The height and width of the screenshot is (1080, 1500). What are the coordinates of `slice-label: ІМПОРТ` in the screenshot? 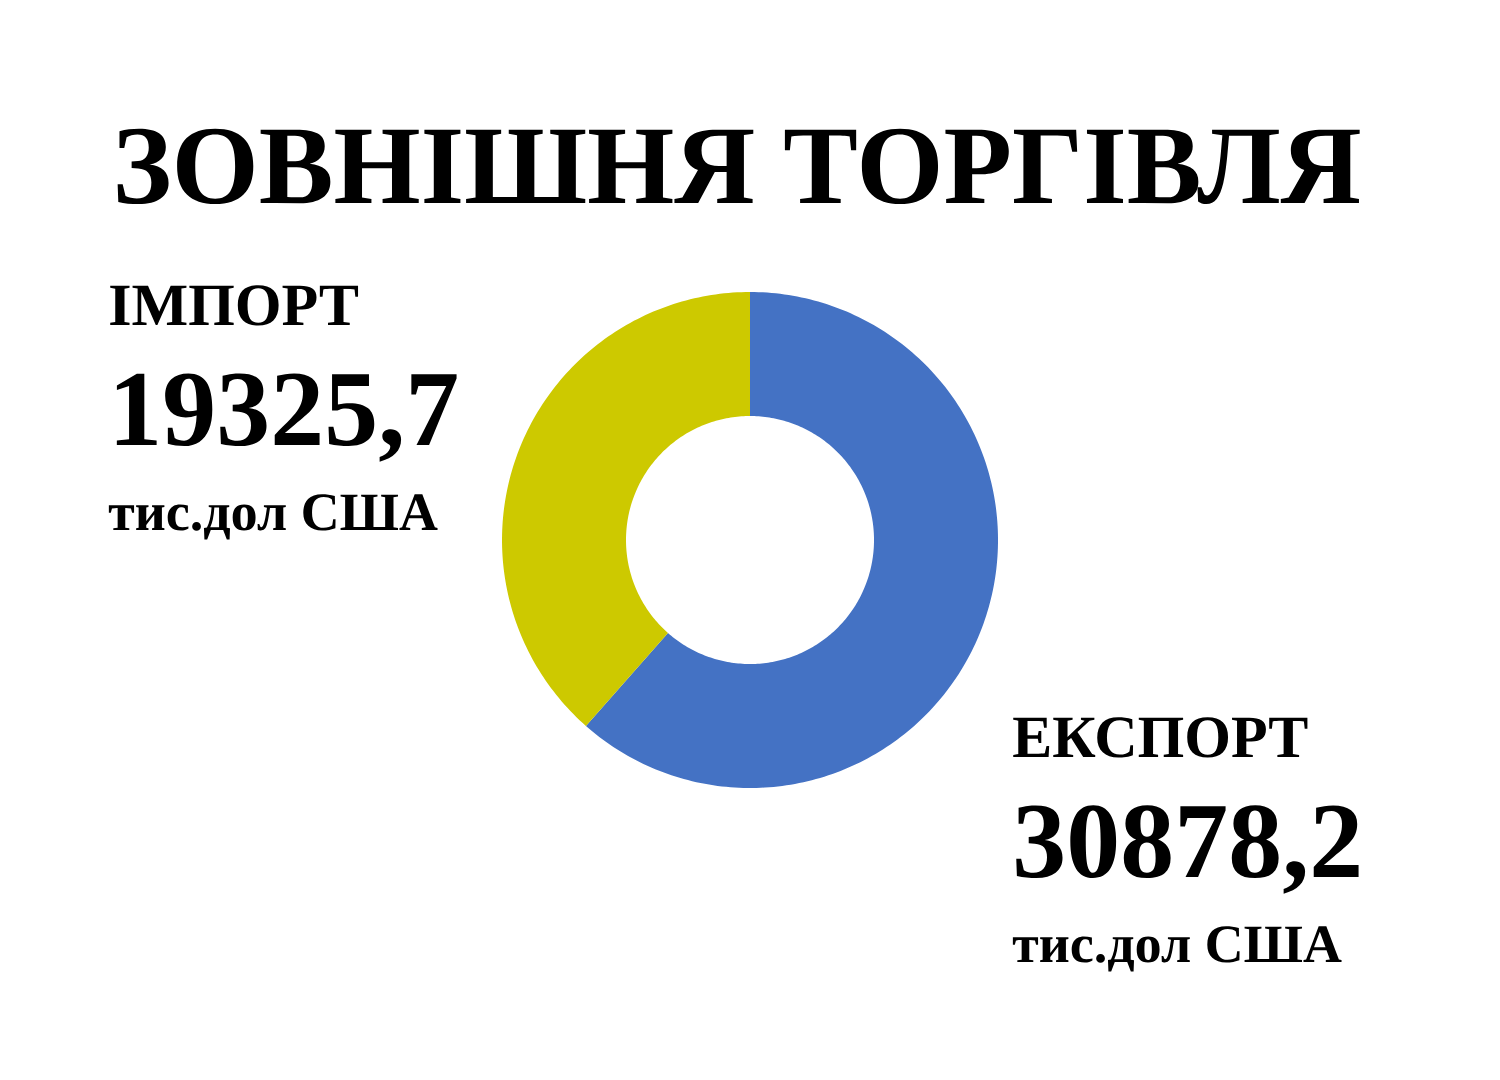 It's located at (234, 305).